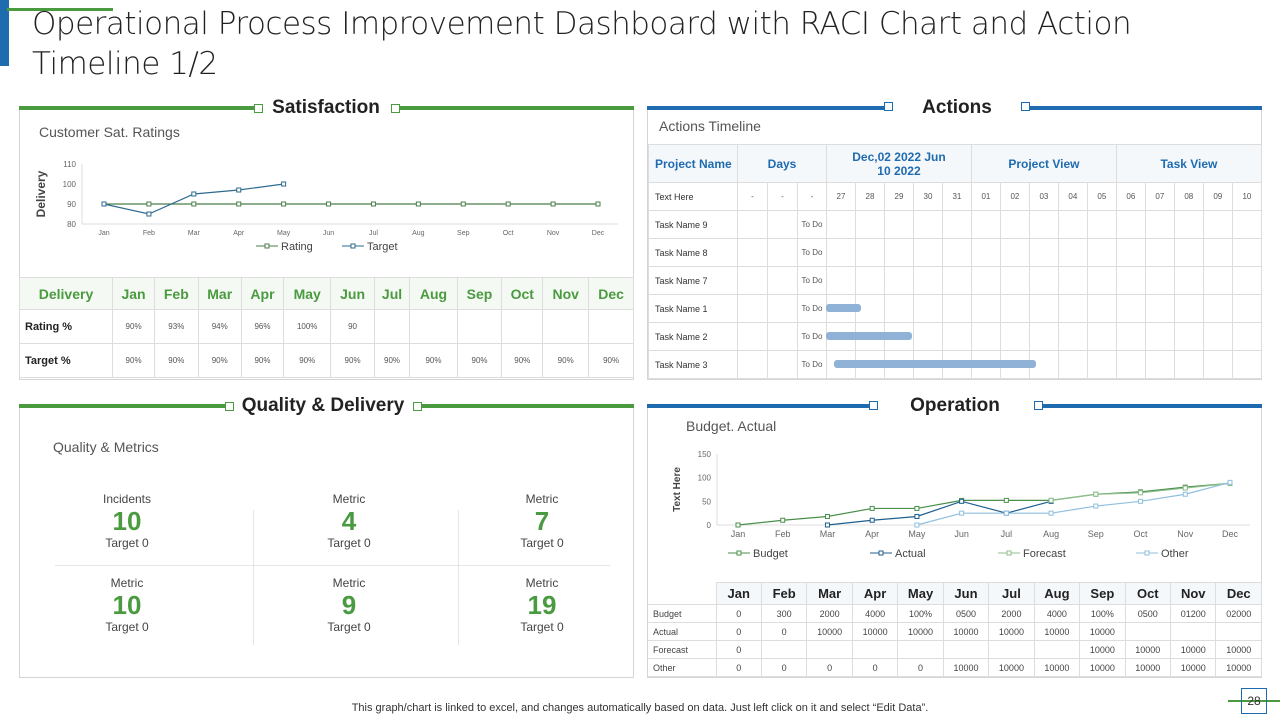 Image resolution: width=1280 pixels, height=720 pixels. I want to click on series-line-target, so click(193, 199).